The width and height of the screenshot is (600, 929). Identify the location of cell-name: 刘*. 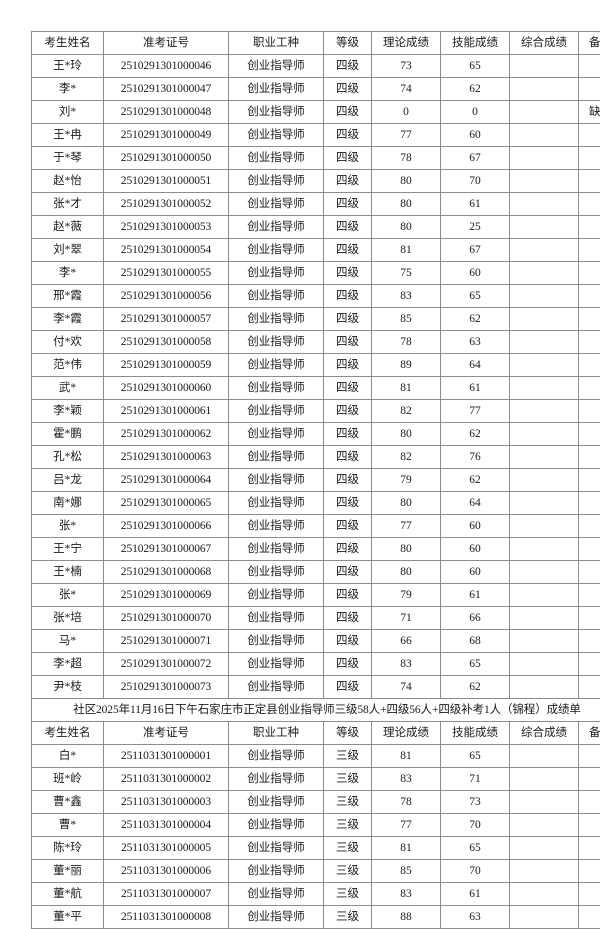
(68, 112).